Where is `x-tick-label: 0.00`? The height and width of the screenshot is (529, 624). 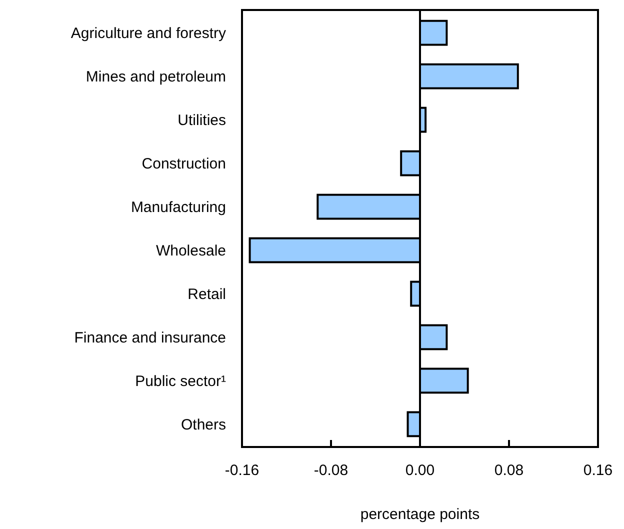 x-tick-label: 0.00 is located at coordinates (420, 470).